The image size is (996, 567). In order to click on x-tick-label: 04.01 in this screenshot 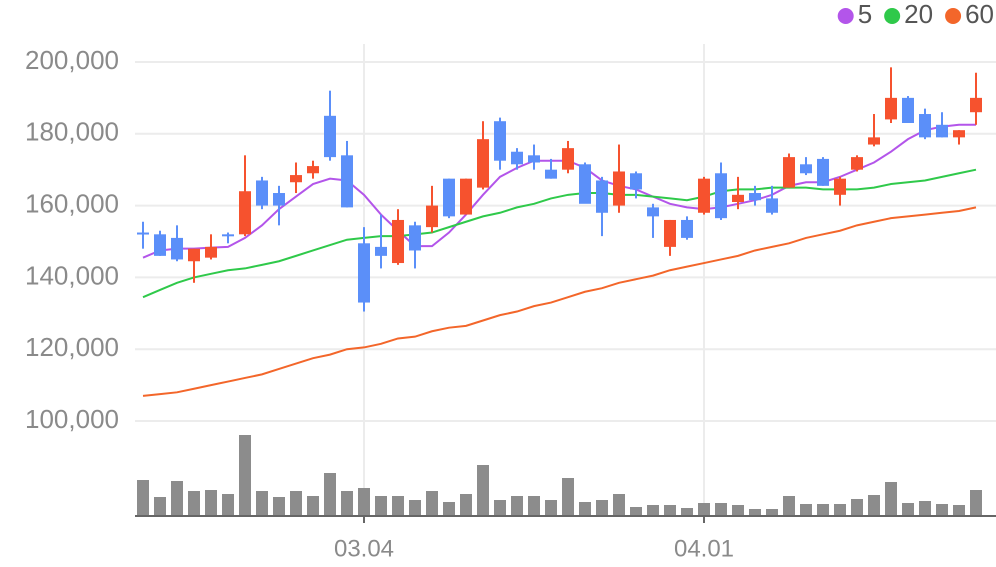, I will do `click(704, 548)`.